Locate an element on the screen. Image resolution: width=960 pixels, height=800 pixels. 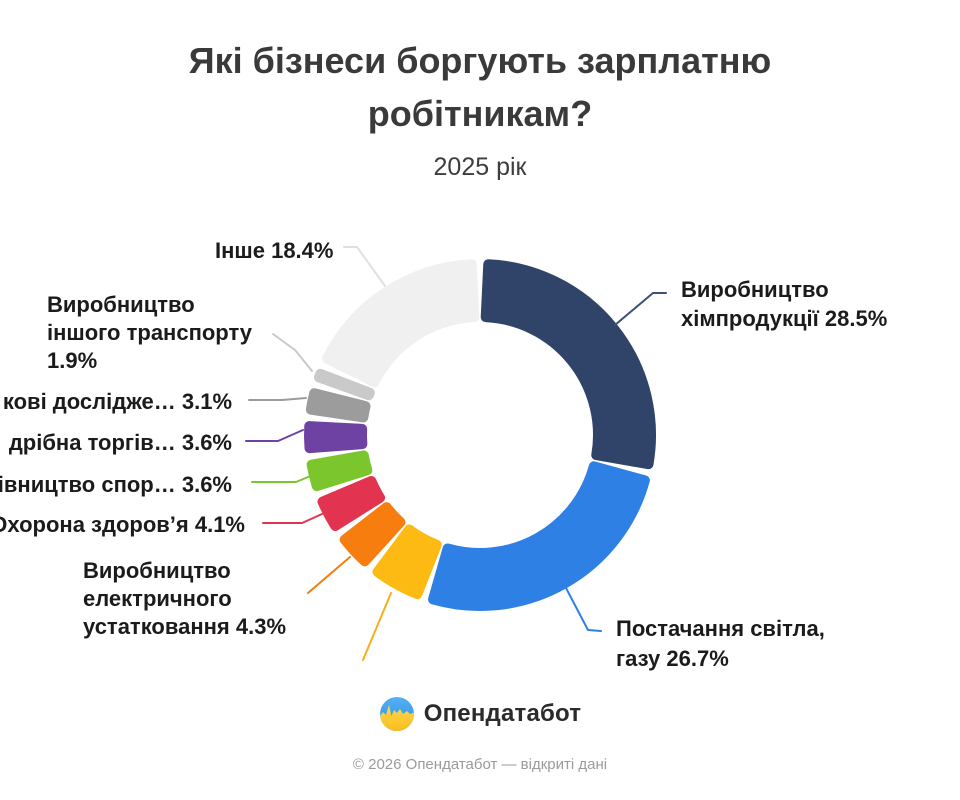
label-other-text: Інше 18.4% is located at coordinates (274, 250).